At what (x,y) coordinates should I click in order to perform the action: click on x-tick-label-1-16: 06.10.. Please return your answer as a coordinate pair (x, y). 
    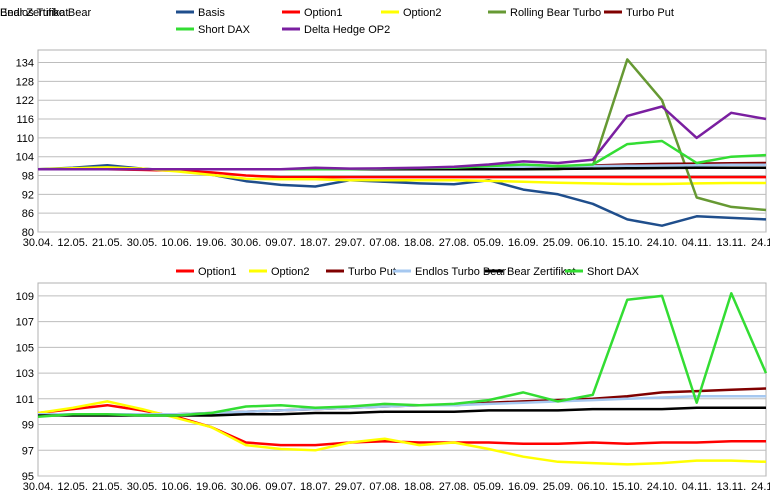
    Looking at the image, I should click on (592, 243).